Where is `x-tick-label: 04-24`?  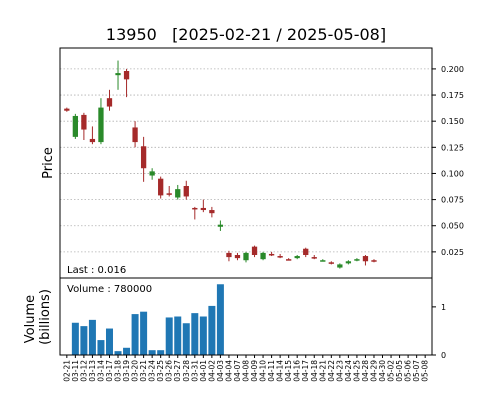 x-tick-label: 04-24 is located at coordinates (348, 371).